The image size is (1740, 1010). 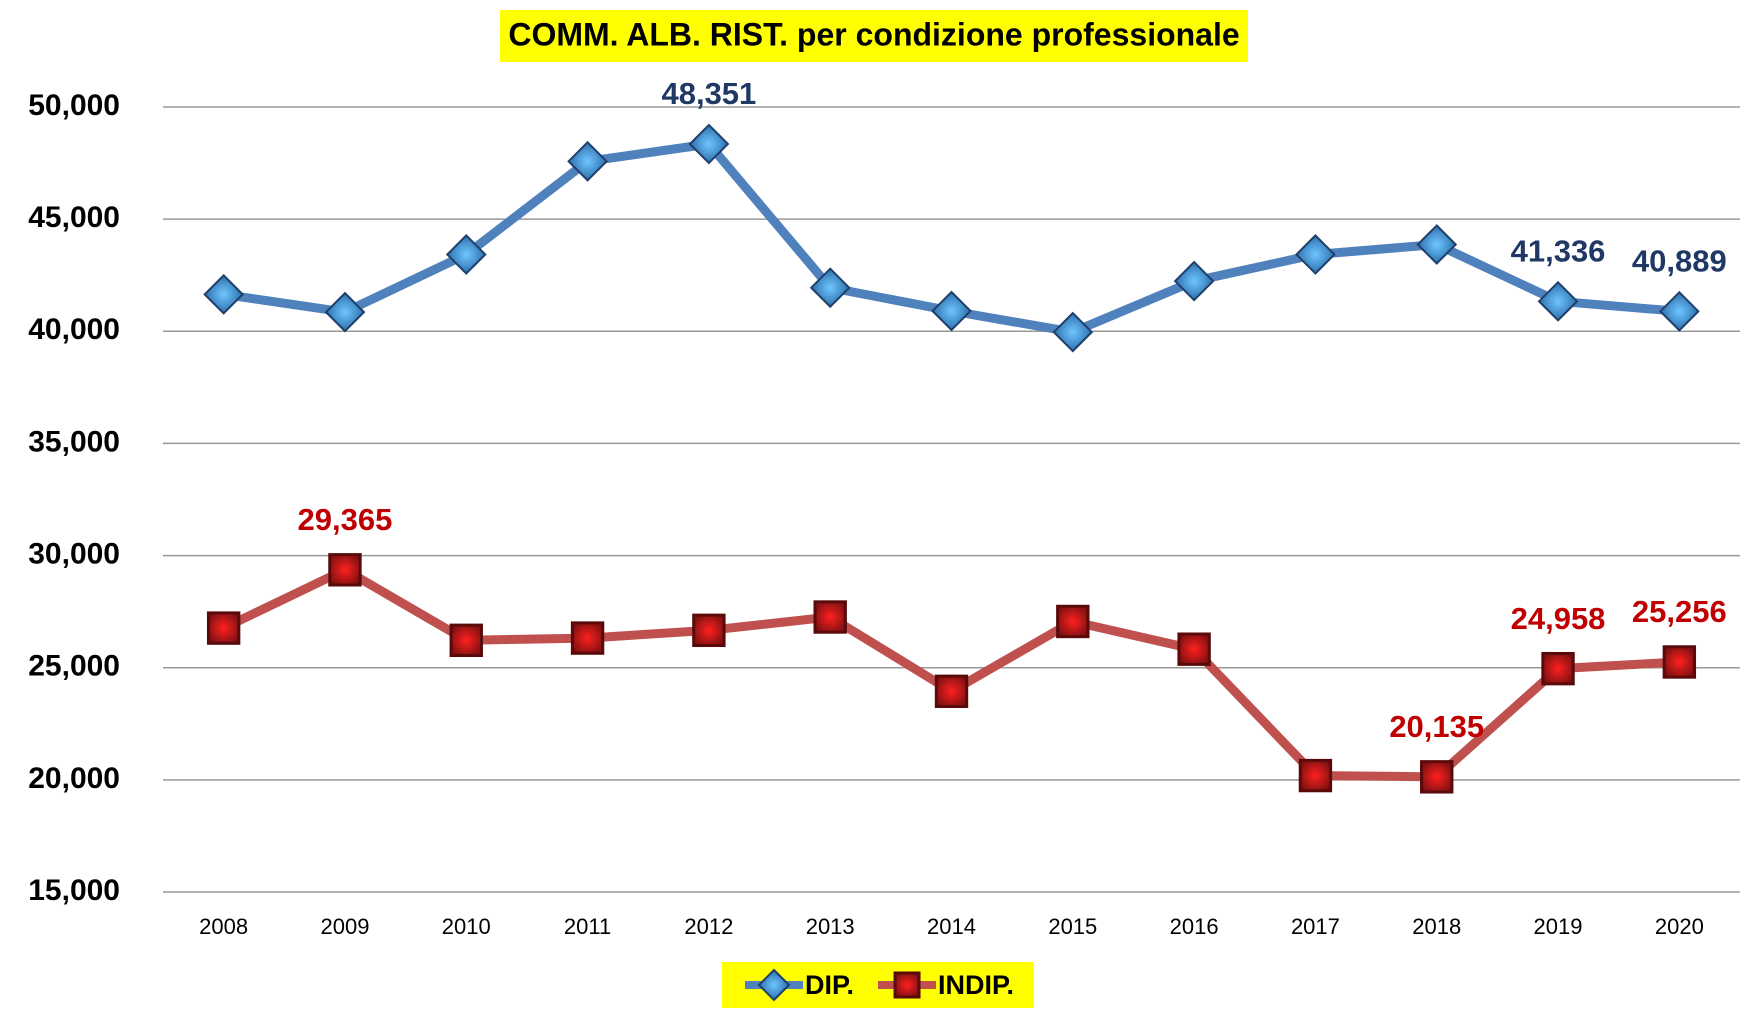 I want to click on x-tick-label: 2009, so click(x=344, y=926).